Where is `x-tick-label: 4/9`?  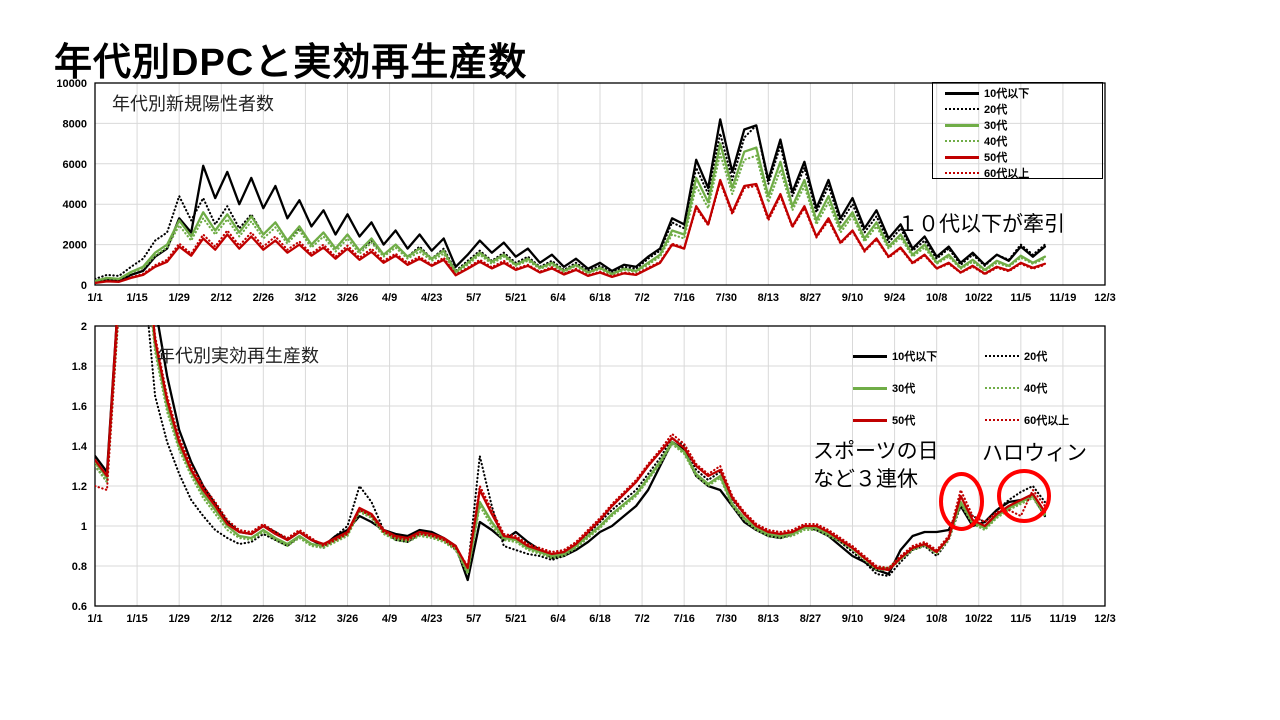 x-tick-label: 4/9 is located at coordinates (389, 298).